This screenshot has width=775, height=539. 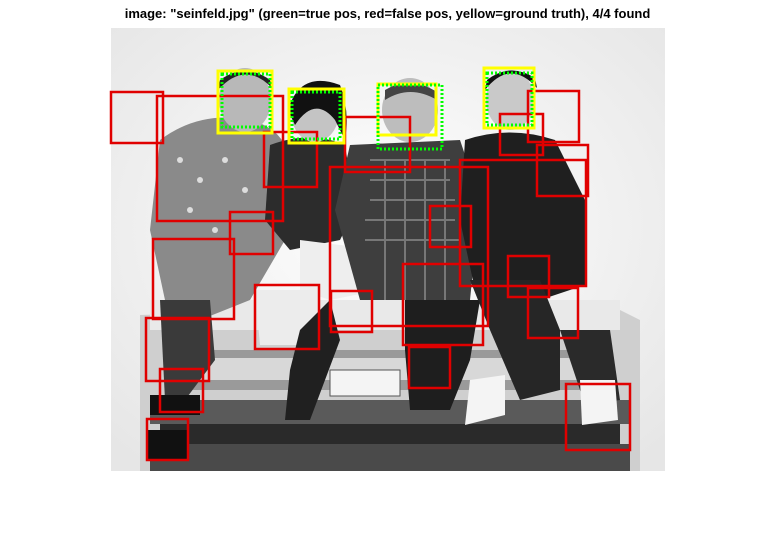 I want to click on true-positive-detections, so click(x=377, y=111).